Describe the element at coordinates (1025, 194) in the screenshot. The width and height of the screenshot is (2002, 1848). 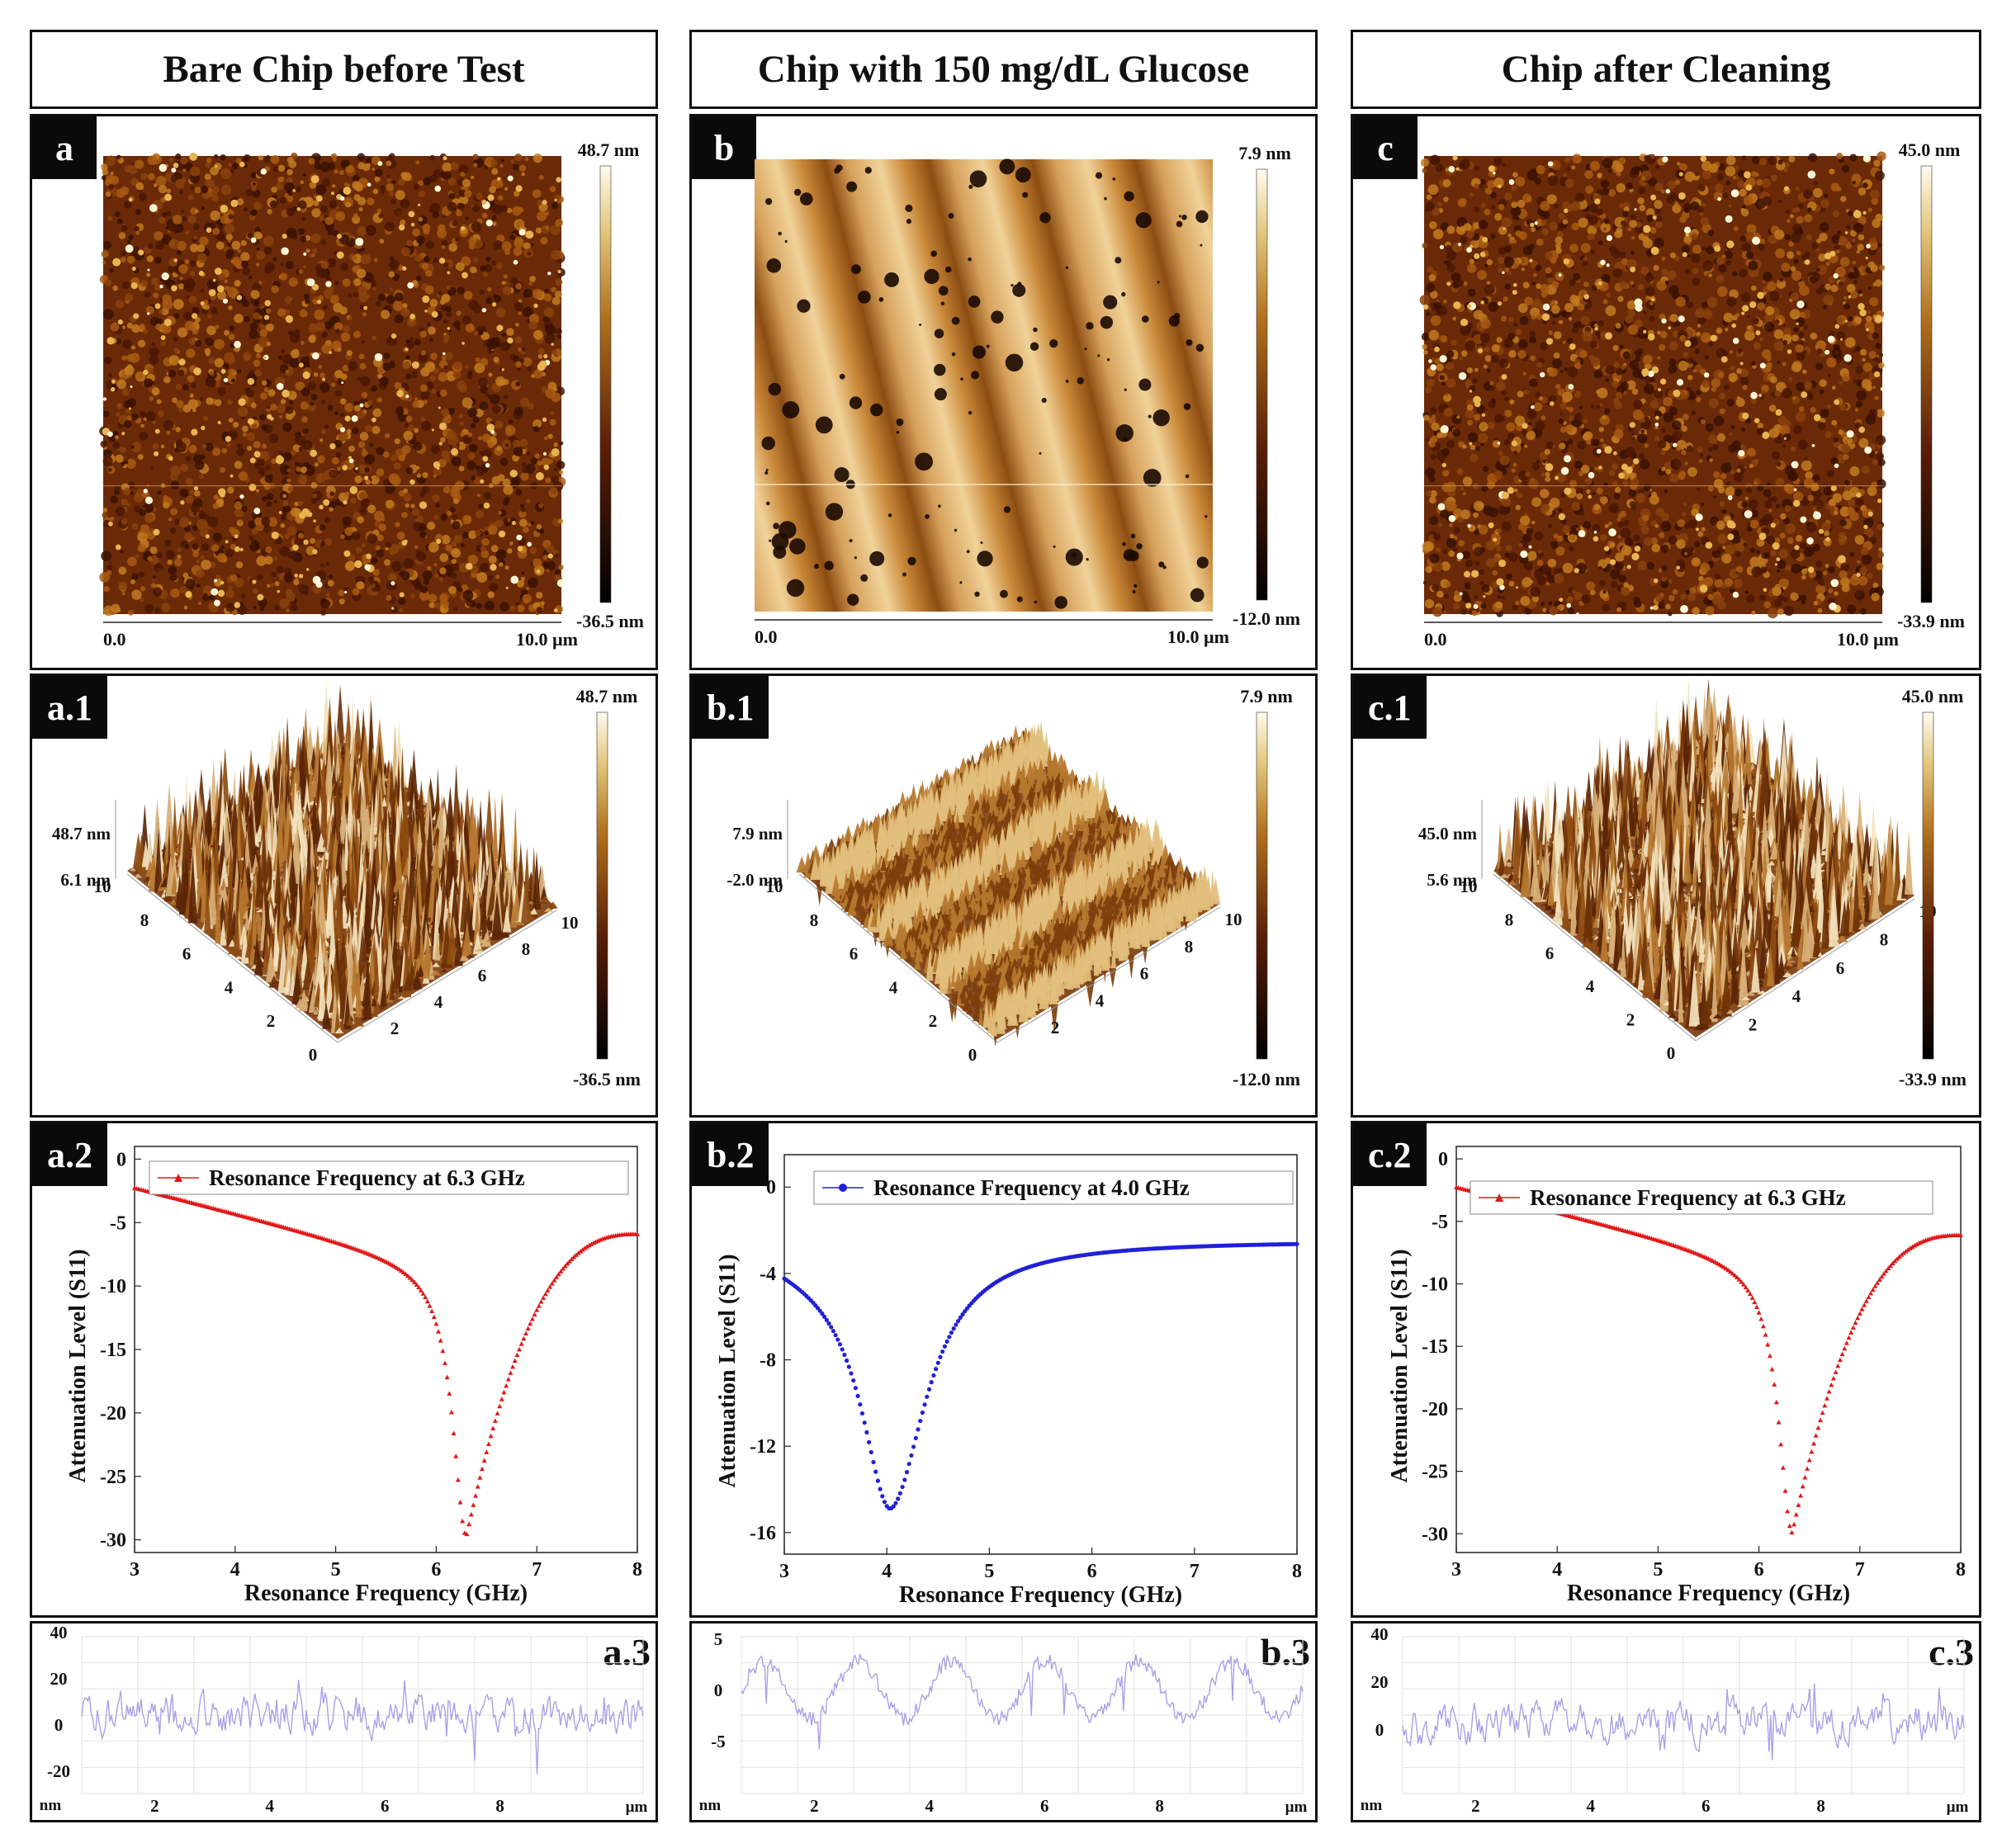
I see `afm-pit` at that location.